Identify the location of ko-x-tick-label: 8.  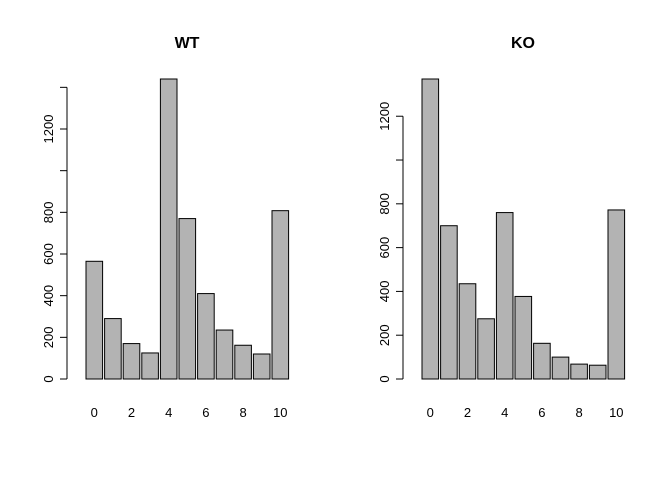
(578, 412).